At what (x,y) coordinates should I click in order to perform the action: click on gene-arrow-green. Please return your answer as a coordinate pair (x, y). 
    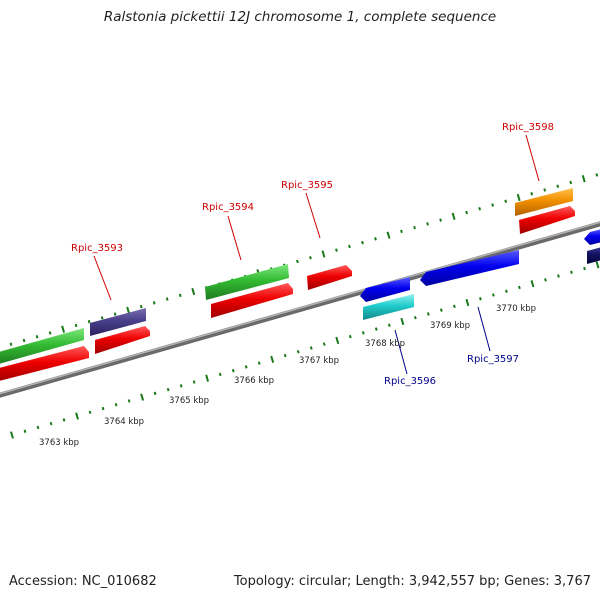
    Looking at the image, I should click on (42, 346).